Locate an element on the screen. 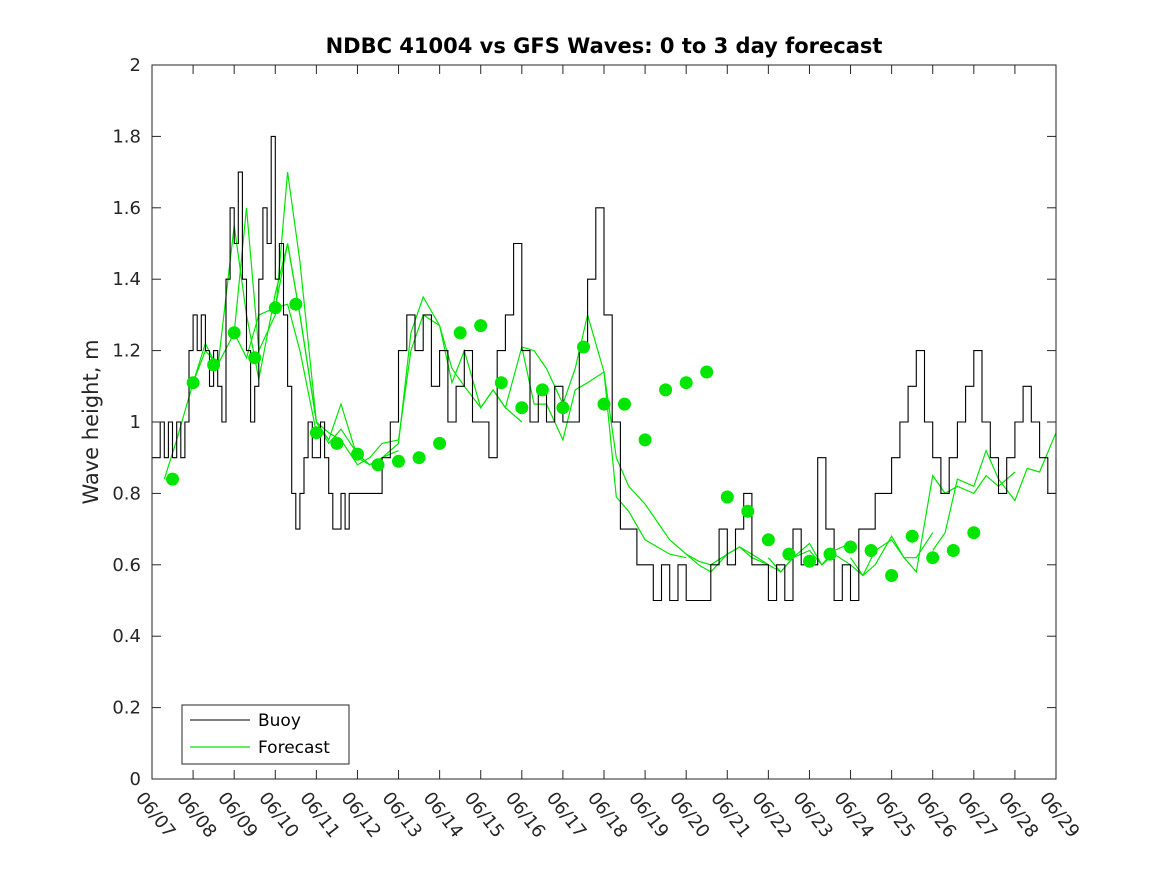 This screenshot has height=875, width=1167. legend-box is located at coordinates (265, 734).